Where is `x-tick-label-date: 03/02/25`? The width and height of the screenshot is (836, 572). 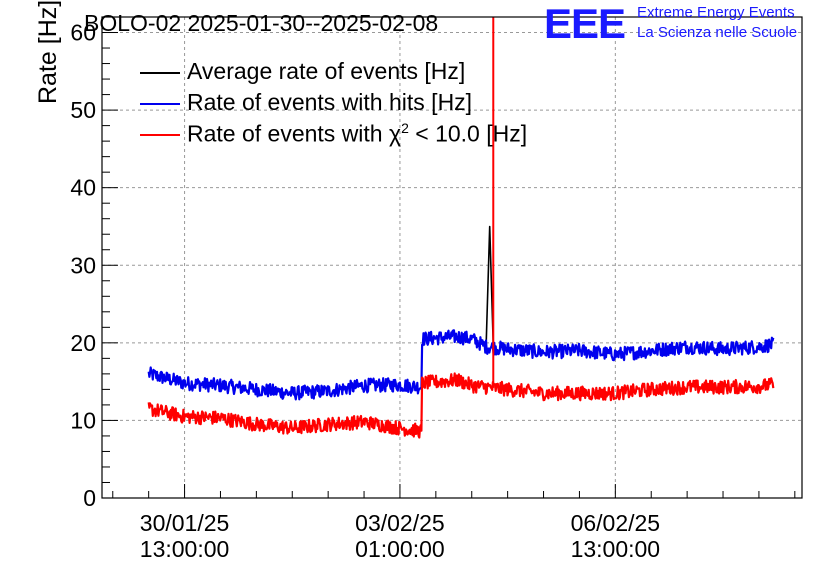 x-tick-label-date: 03/02/25 is located at coordinates (400, 523).